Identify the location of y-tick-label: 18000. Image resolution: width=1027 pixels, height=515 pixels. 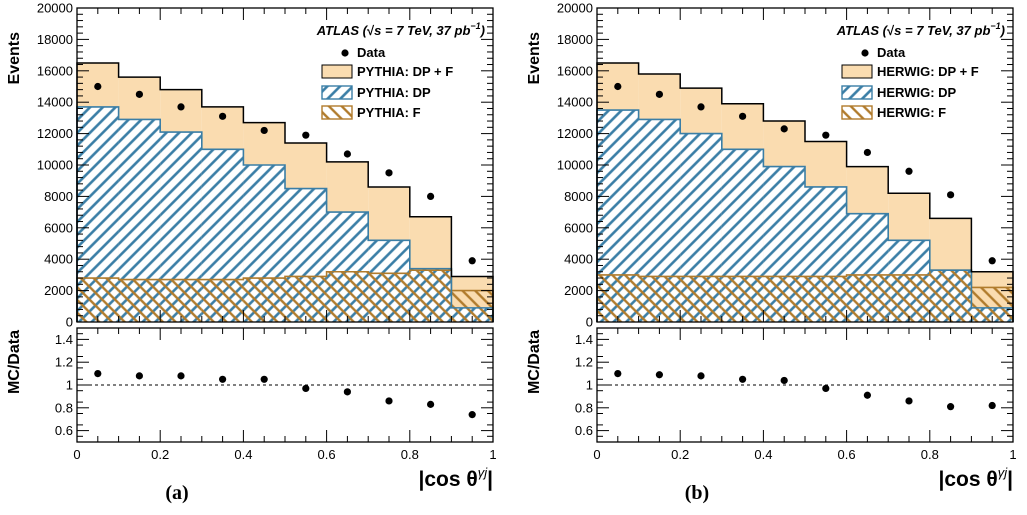
(55, 39).